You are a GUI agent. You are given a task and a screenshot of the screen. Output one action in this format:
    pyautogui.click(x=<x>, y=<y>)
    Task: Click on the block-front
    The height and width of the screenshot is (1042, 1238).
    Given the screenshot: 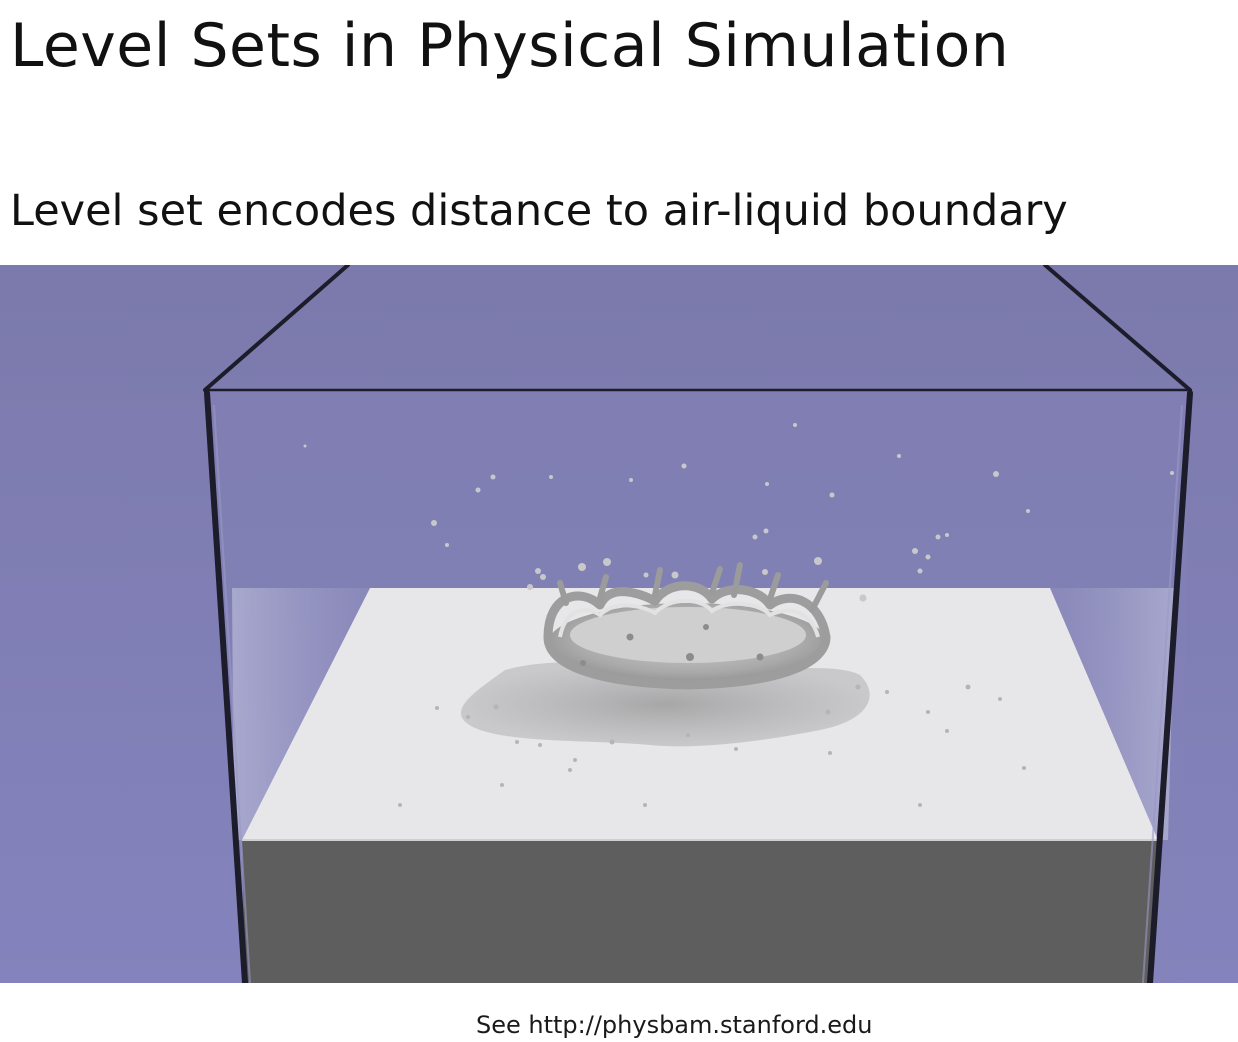 What is the action you would take?
    pyautogui.click(x=700, y=911)
    